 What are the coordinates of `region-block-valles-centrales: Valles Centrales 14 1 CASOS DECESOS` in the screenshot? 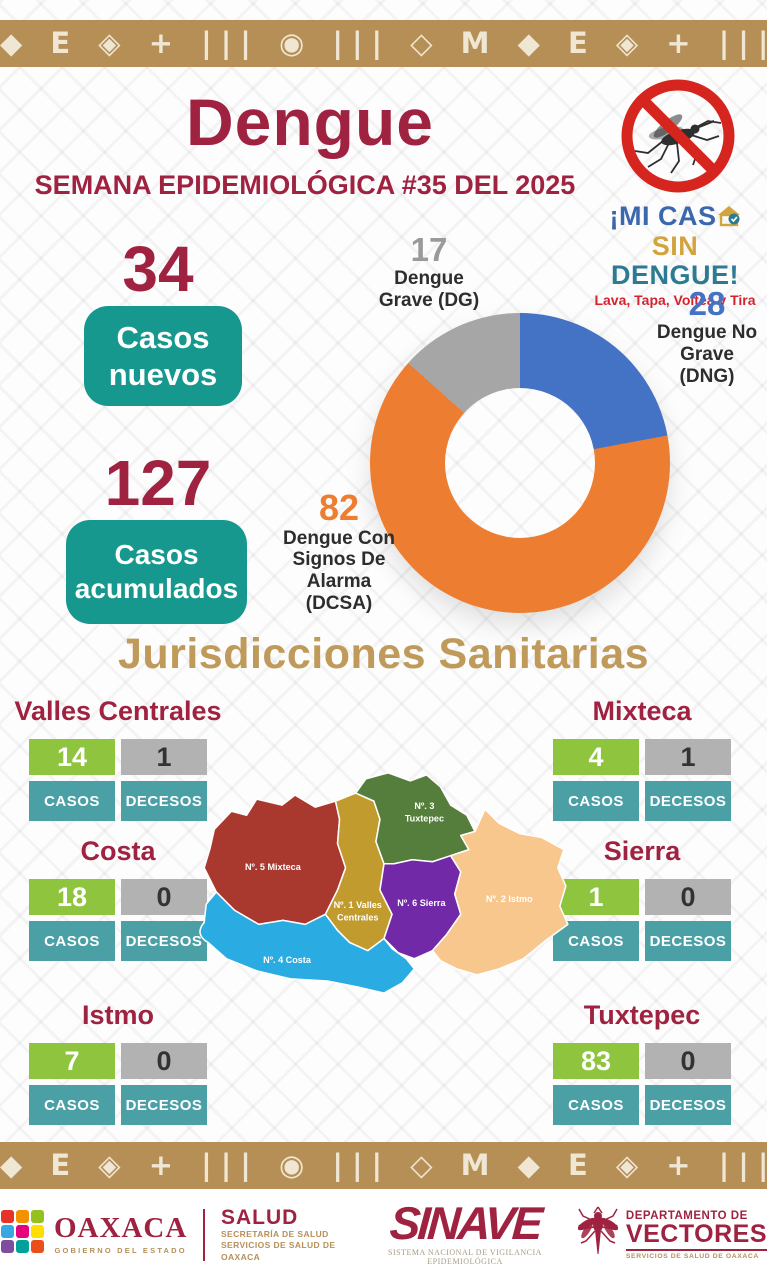 It's located at (118, 758).